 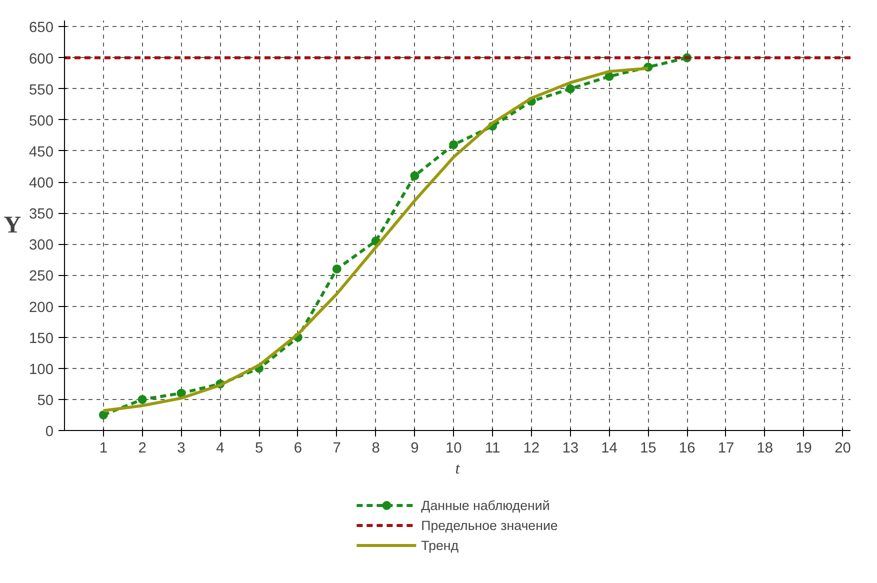 What do you see at coordinates (489, 525) in the screenshot?
I see `legend-label: Предельное значение` at bounding box center [489, 525].